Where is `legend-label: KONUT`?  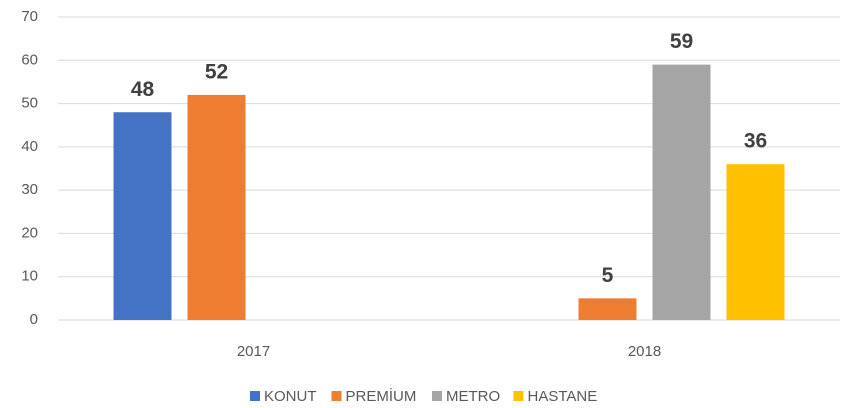 legend-label: KONUT is located at coordinates (290, 396).